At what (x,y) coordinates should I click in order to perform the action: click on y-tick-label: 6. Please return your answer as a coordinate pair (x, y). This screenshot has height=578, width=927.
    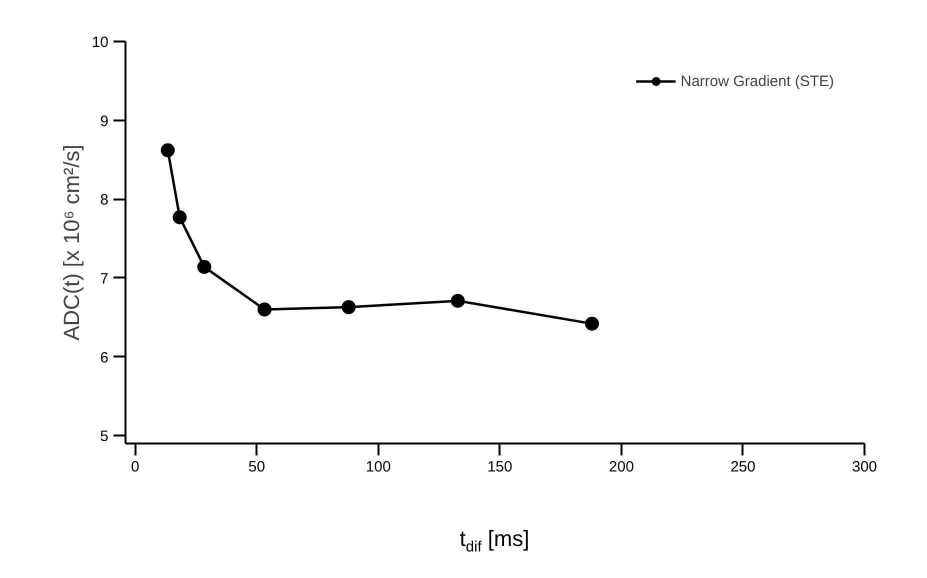
    Looking at the image, I should click on (104, 357).